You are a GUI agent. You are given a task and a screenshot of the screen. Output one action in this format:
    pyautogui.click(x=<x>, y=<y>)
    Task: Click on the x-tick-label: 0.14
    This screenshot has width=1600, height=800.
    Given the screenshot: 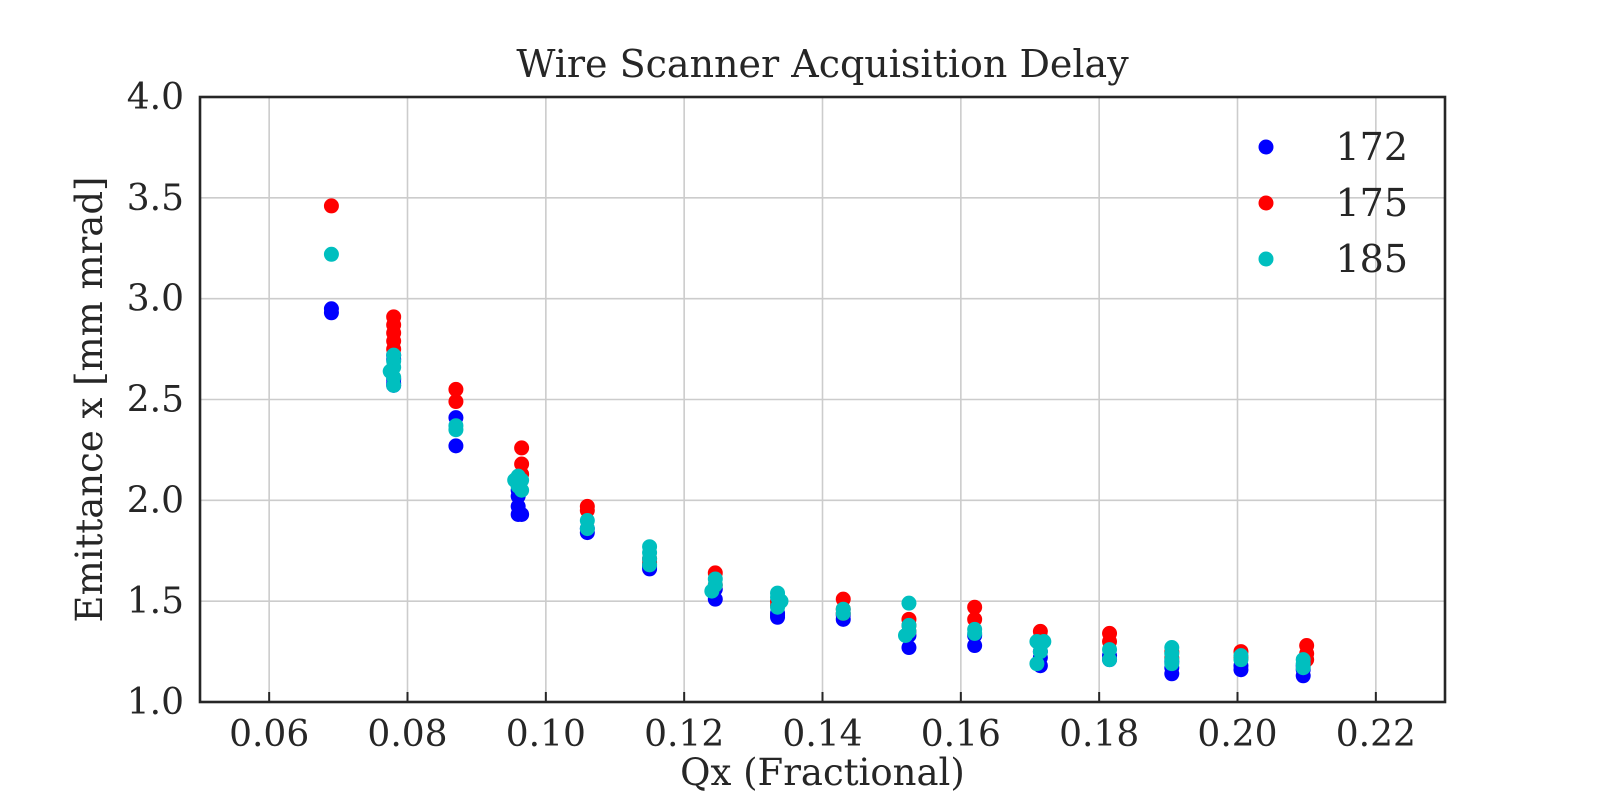 What is the action you would take?
    pyautogui.click(x=822, y=734)
    